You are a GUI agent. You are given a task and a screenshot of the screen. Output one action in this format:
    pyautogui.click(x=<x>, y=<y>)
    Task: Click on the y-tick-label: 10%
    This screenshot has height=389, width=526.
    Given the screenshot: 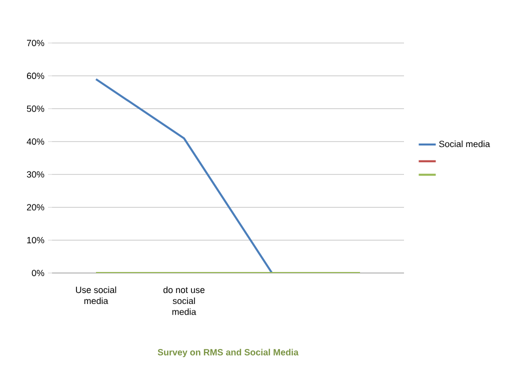 What is the action you would take?
    pyautogui.click(x=35, y=240)
    